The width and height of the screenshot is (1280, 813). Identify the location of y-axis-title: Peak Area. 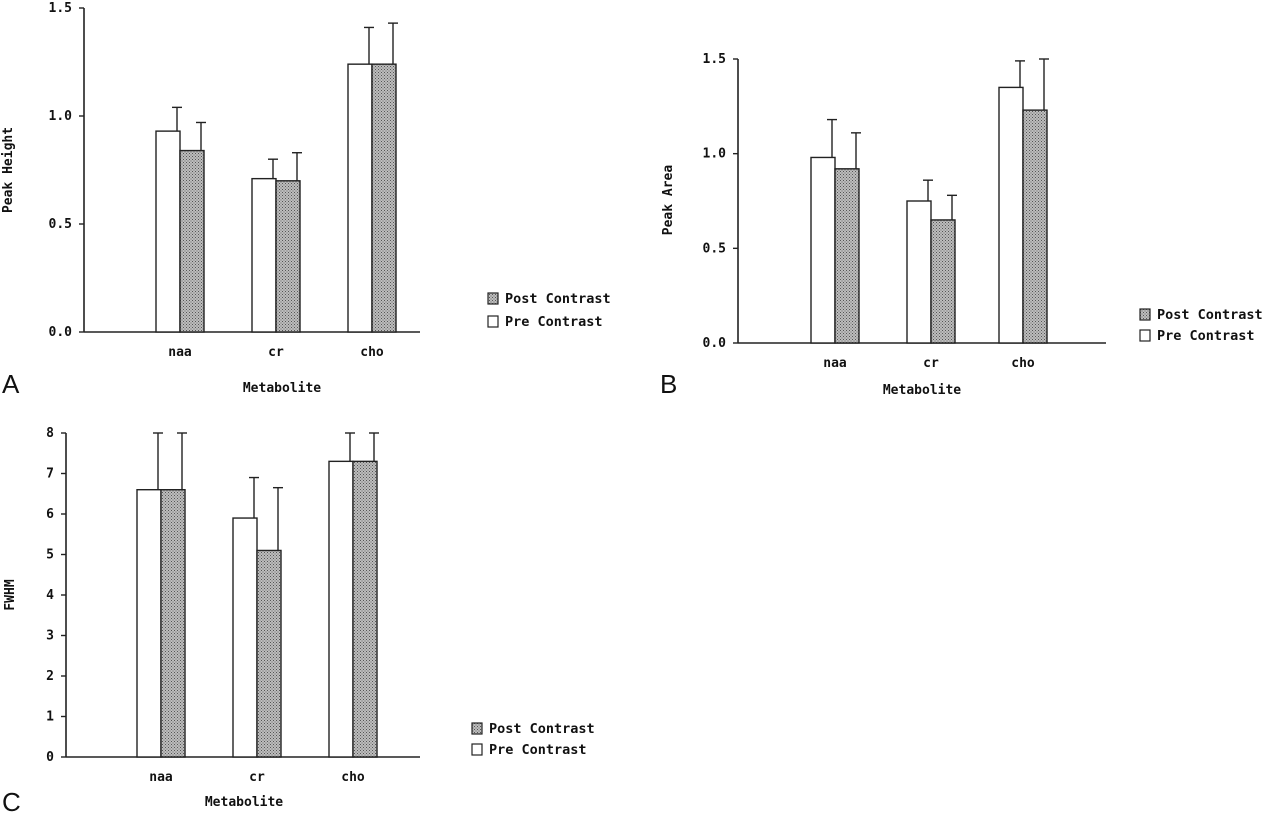
(668, 200).